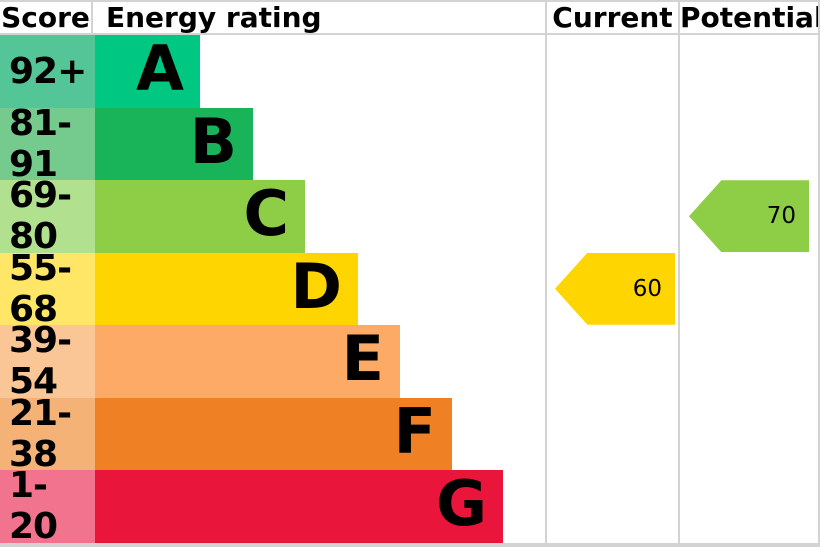 The height and width of the screenshot is (547, 820). Describe the element at coordinates (611, 361) in the screenshot. I see `current-cell-e` at that location.